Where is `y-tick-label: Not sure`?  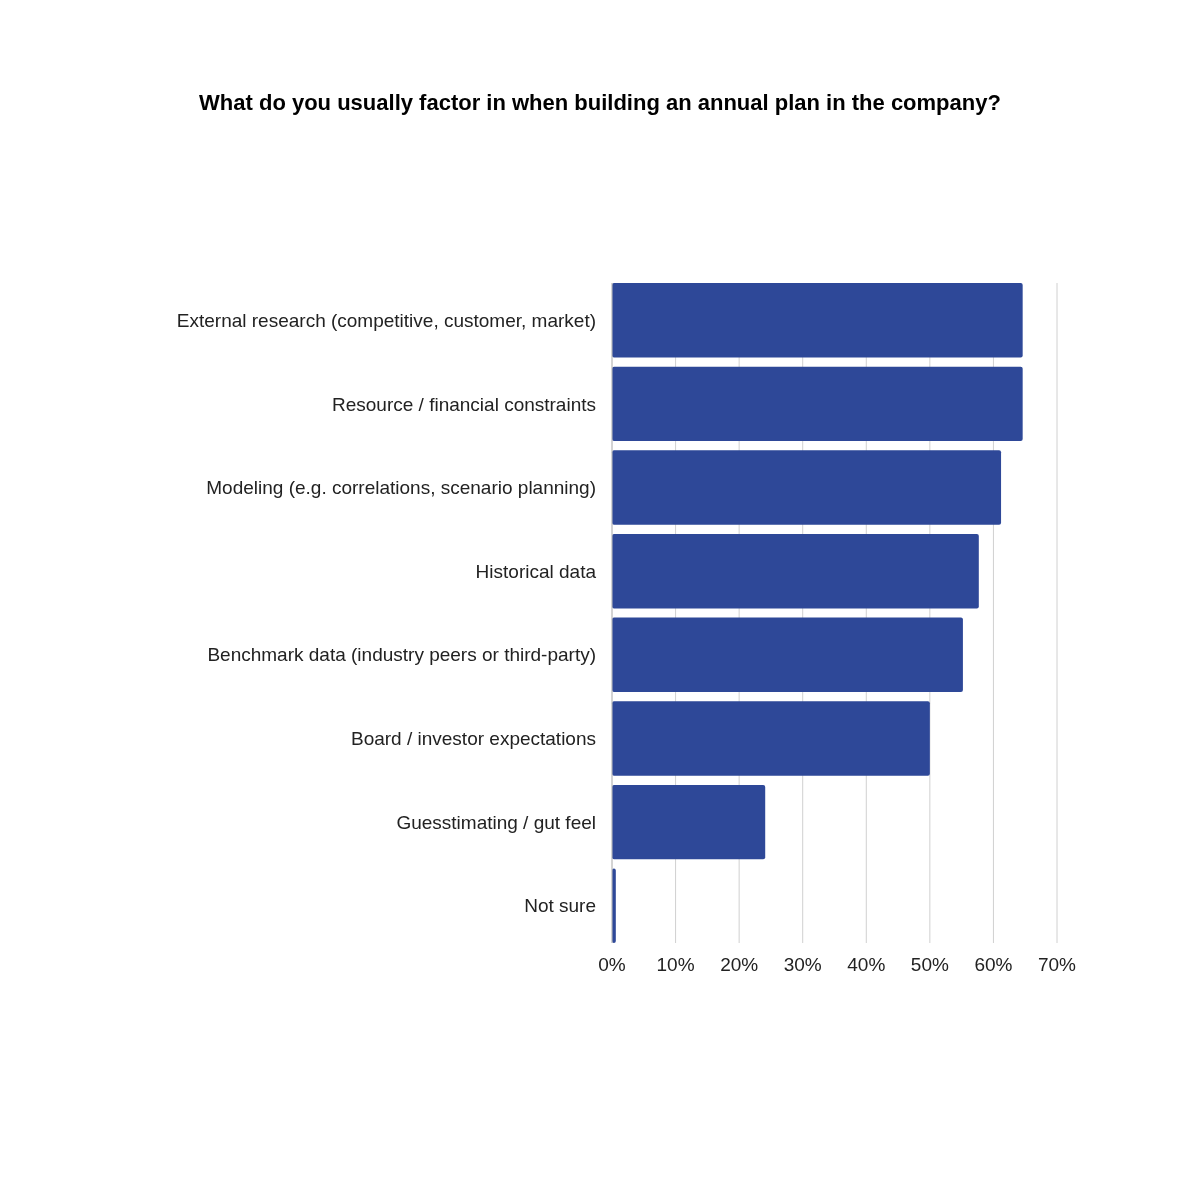
y-tick-label: Not sure is located at coordinates (560, 906).